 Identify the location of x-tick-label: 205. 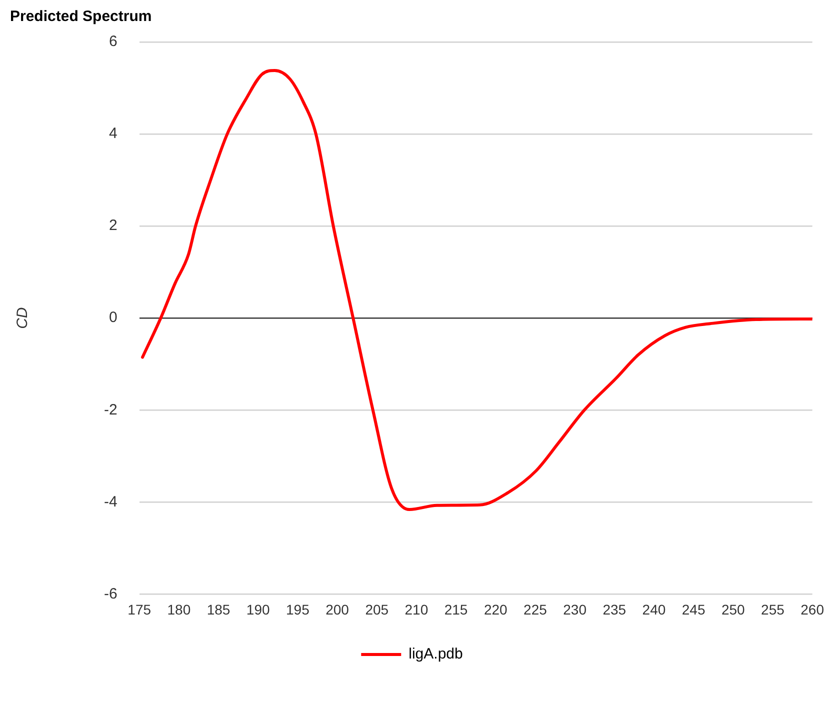
(377, 609).